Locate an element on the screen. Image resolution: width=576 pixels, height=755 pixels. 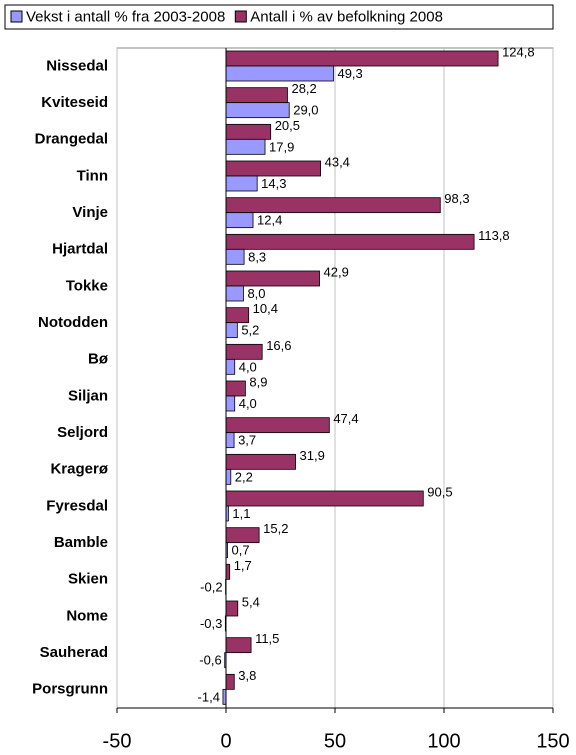
legend-box is located at coordinates (279, 17).